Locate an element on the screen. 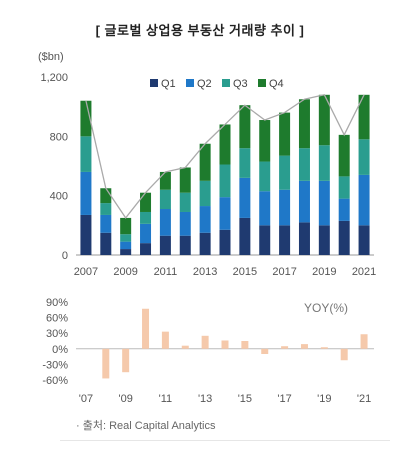 The width and height of the screenshot is (400, 455). x-tick-label: 2013 is located at coordinates (205, 272).